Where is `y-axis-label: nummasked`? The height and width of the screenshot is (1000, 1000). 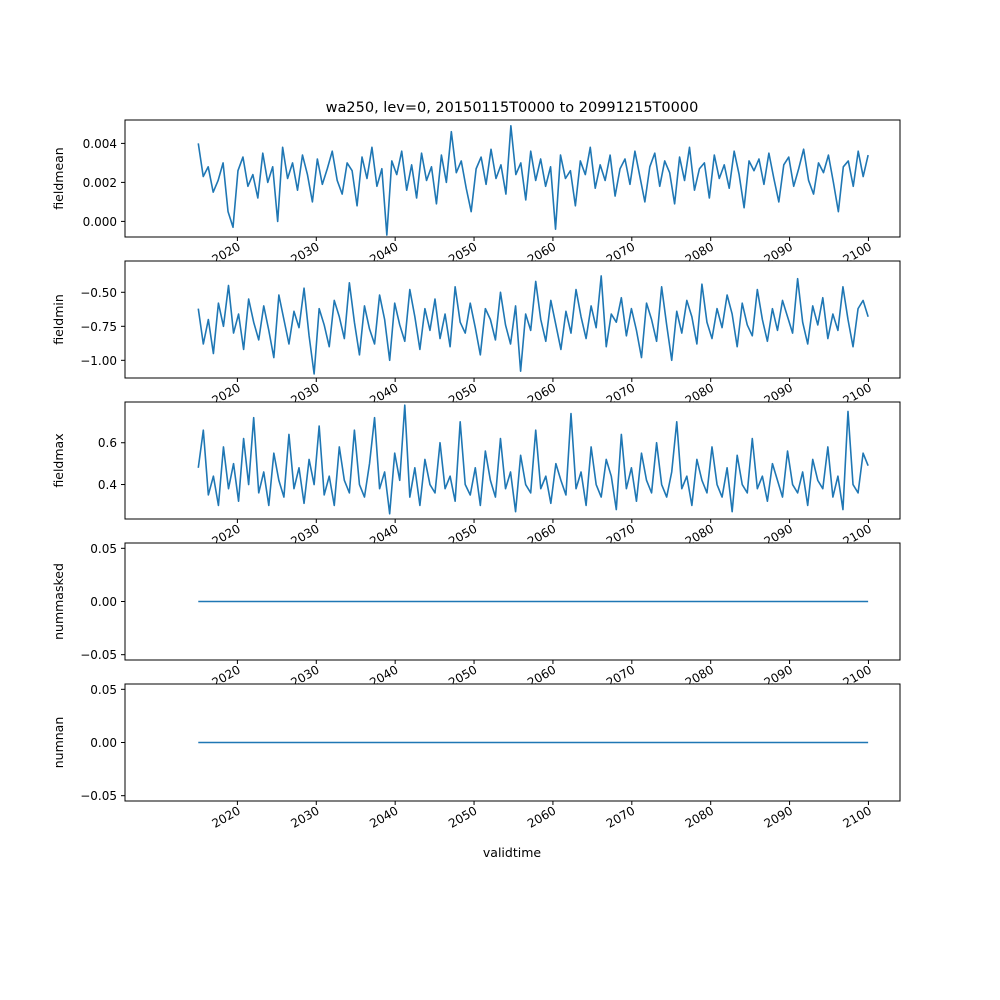
y-axis-label: nummasked is located at coordinates (58, 601).